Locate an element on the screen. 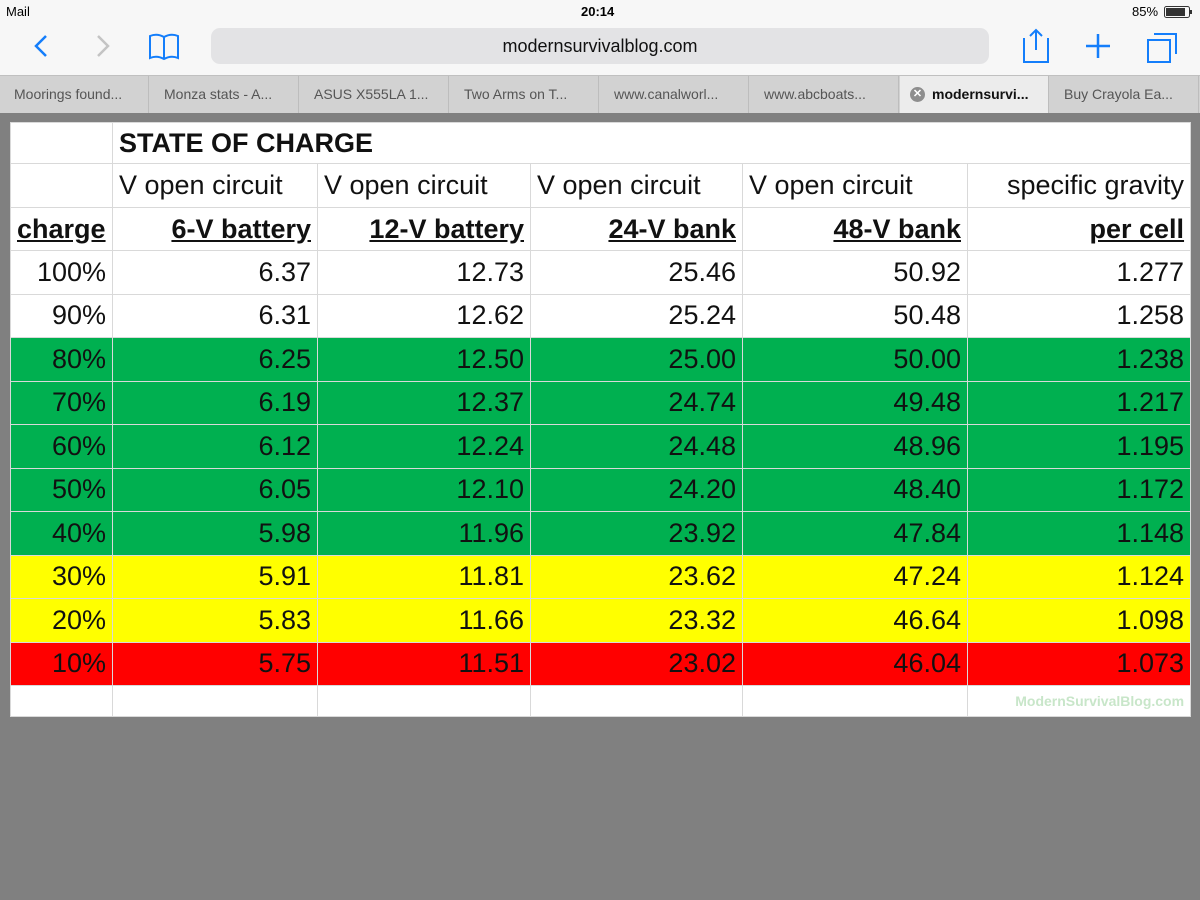 The image size is (1200, 900). header-cell: 6-V battery is located at coordinates (215, 229).